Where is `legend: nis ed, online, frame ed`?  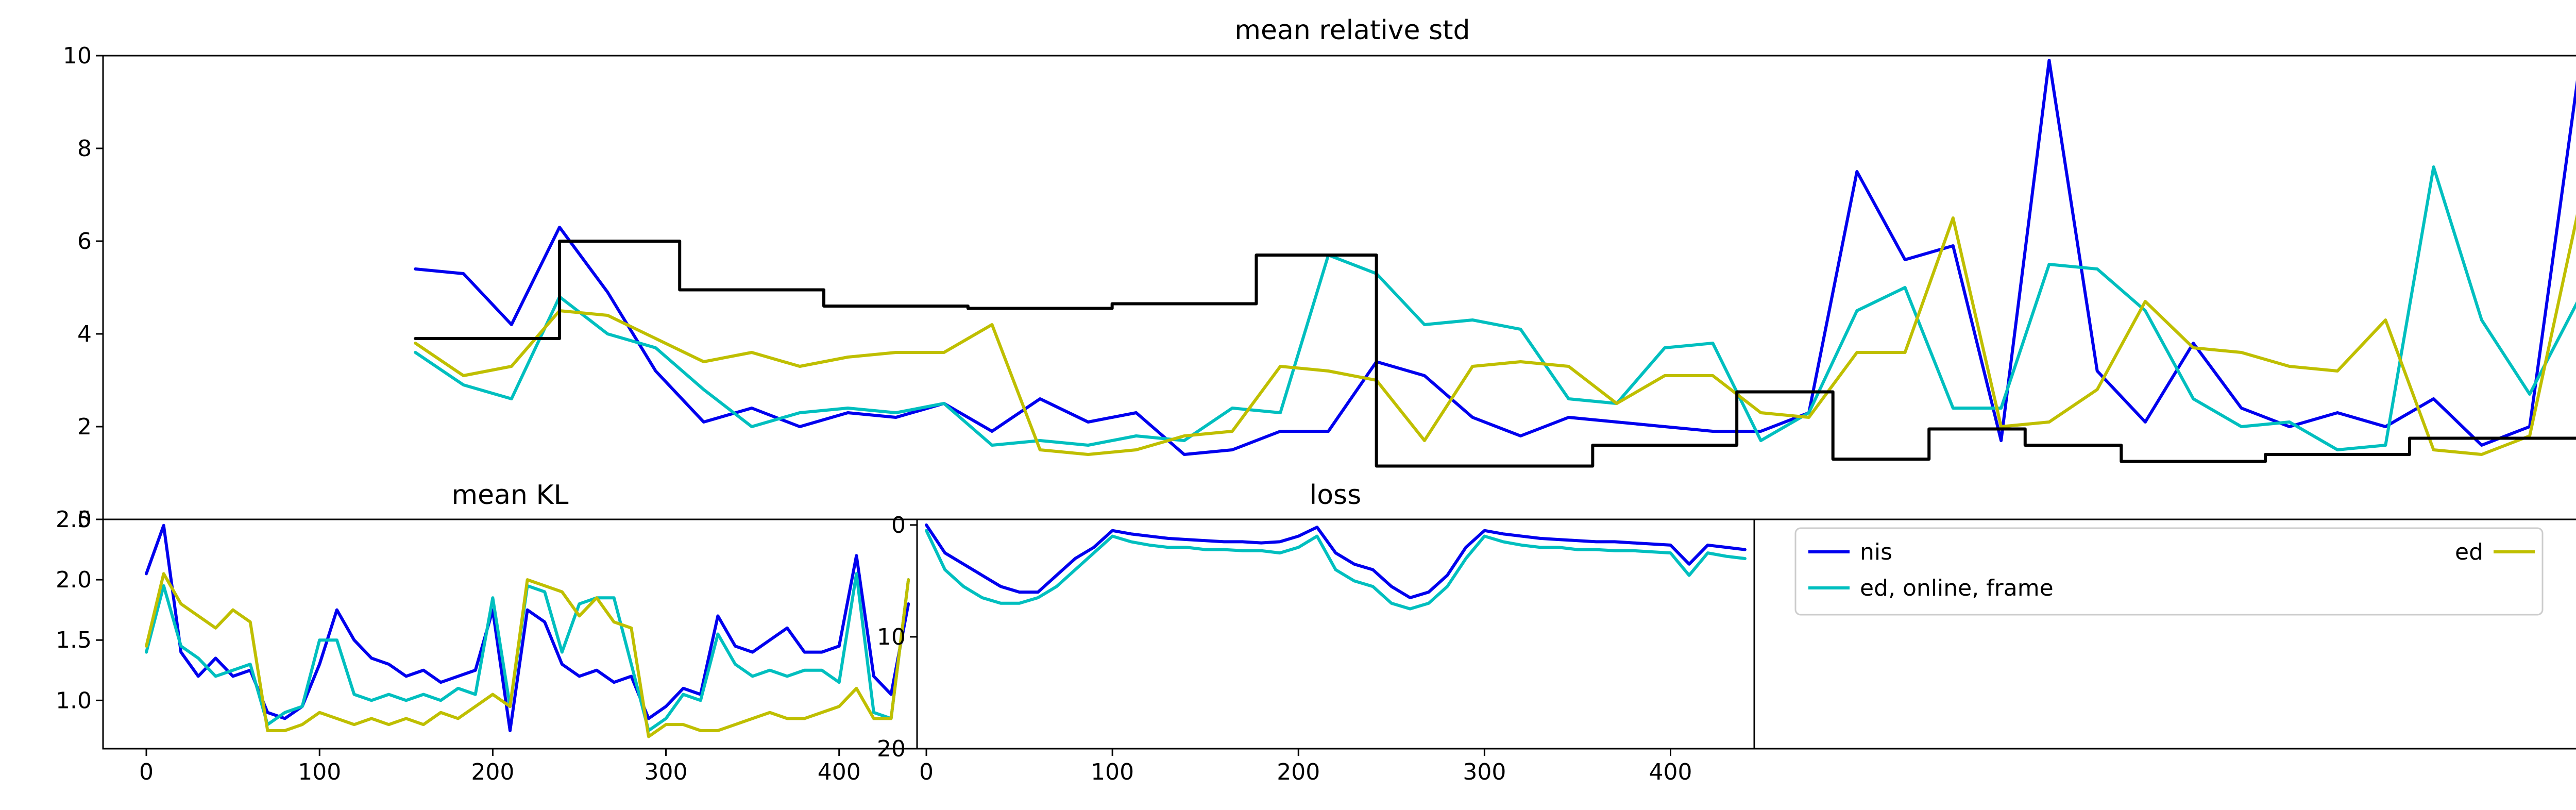 legend: nis ed, online, frame ed is located at coordinates (2169, 571).